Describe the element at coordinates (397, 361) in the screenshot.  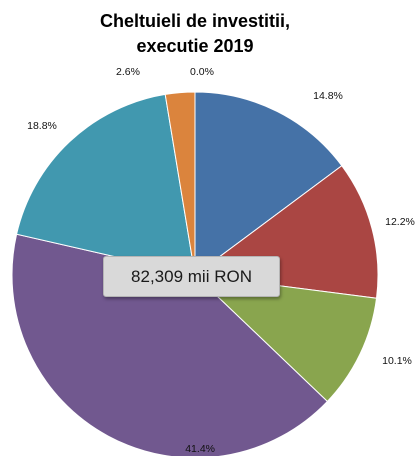
I see `slice-label-2: 10.1%` at that location.